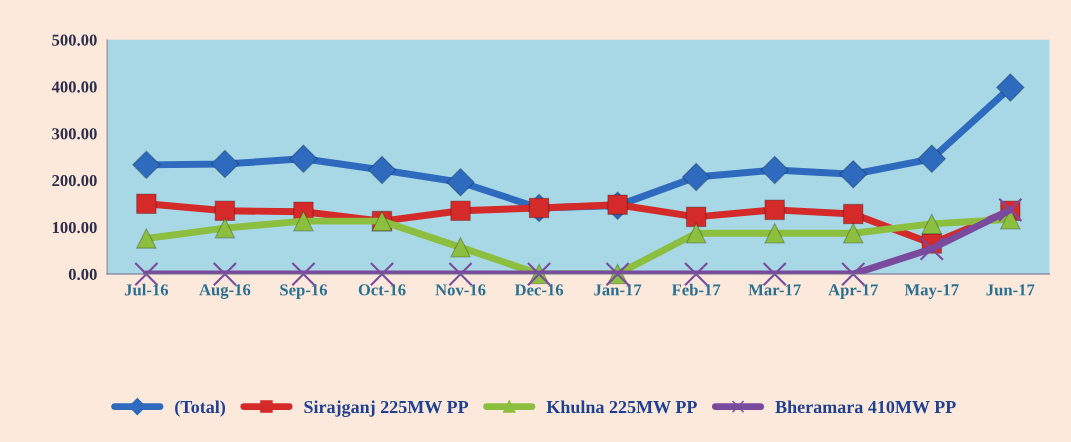 The image size is (1071, 442). What do you see at coordinates (774, 290) in the screenshot?
I see `x-tick-label: Mar-17` at bounding box center [774, 290].